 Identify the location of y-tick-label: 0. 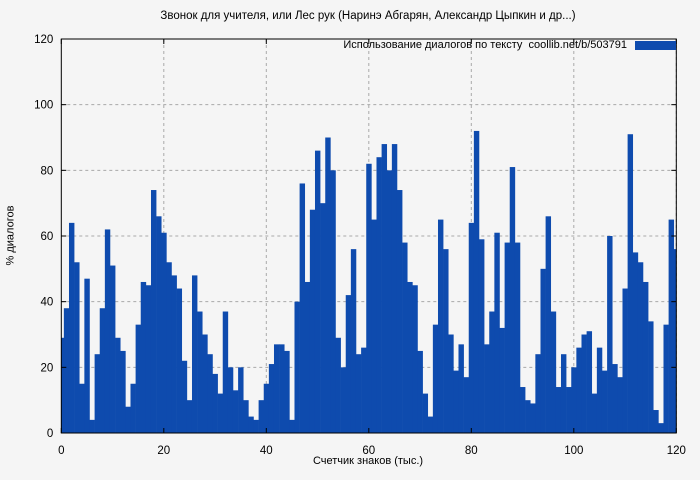
(50, 434).